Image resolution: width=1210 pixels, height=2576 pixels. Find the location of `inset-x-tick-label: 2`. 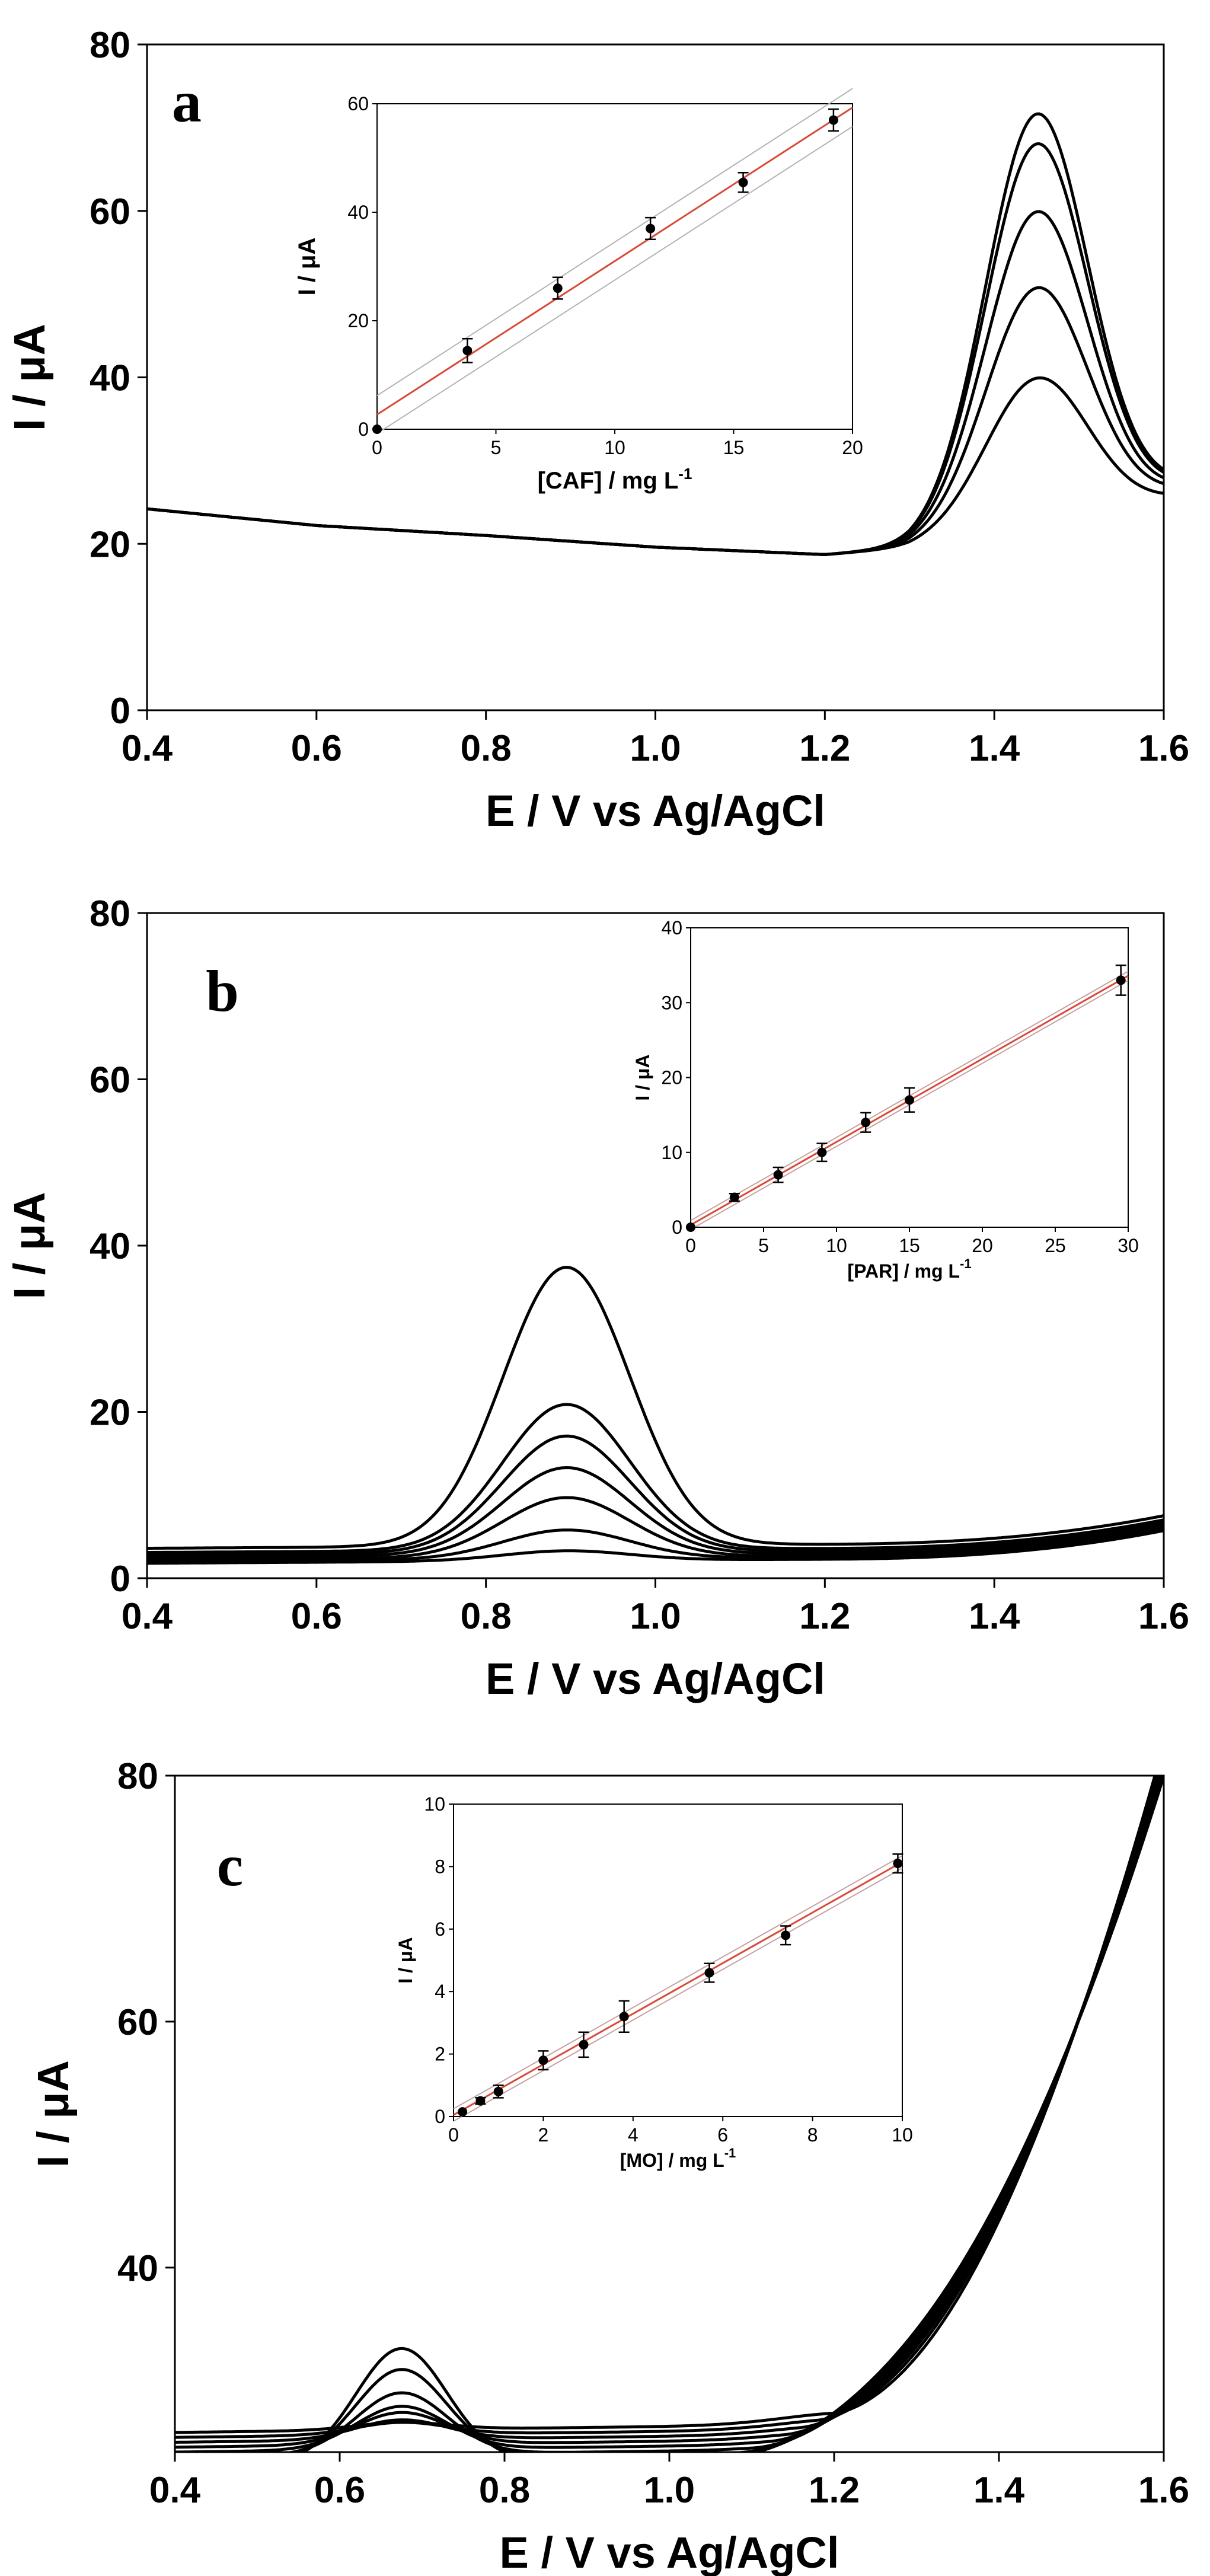

inset-x-tick-label: 2 is located at coordinates (543, 2135).